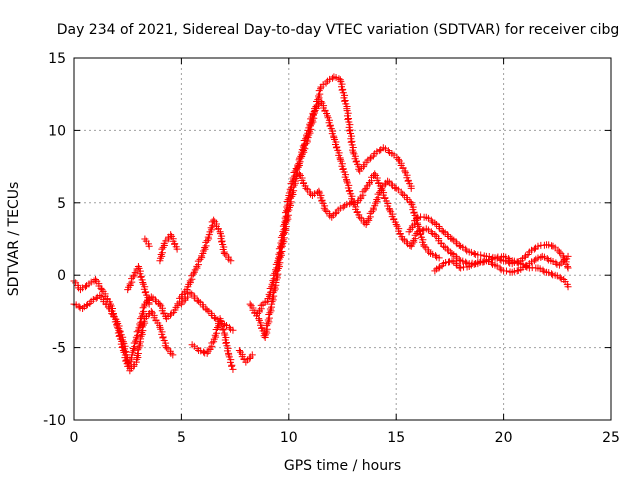 This screenshot has width=640, height=480. I want to click on x-tick-label: 25, so click(611, 438).